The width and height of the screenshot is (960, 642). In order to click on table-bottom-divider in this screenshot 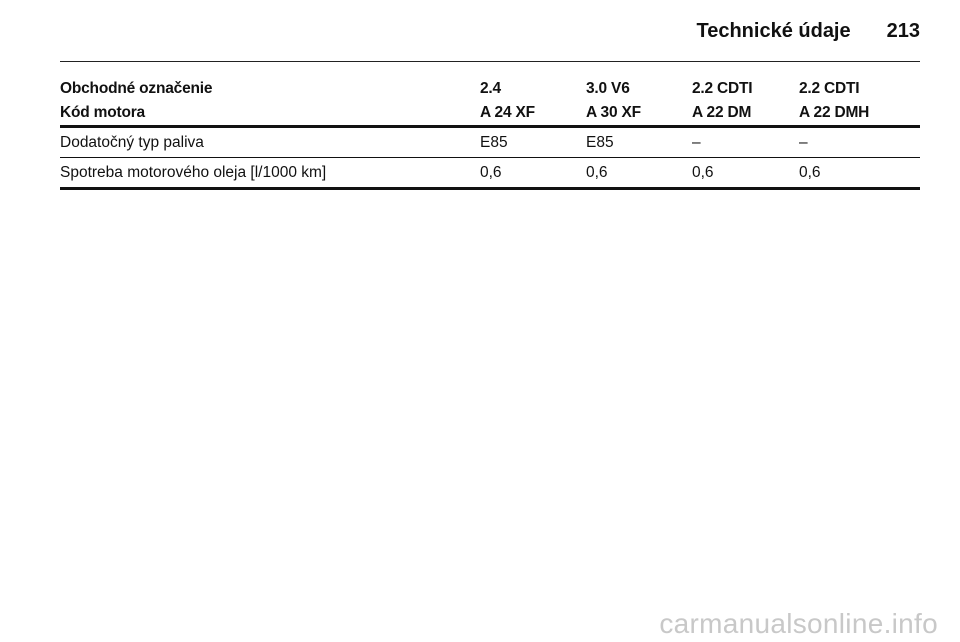, I will do `click(490, 188)`.